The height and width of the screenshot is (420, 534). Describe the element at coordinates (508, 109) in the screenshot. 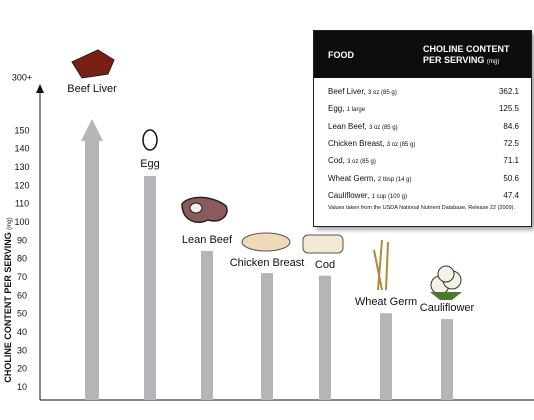

I see `choline-value: 125.5` at that location.